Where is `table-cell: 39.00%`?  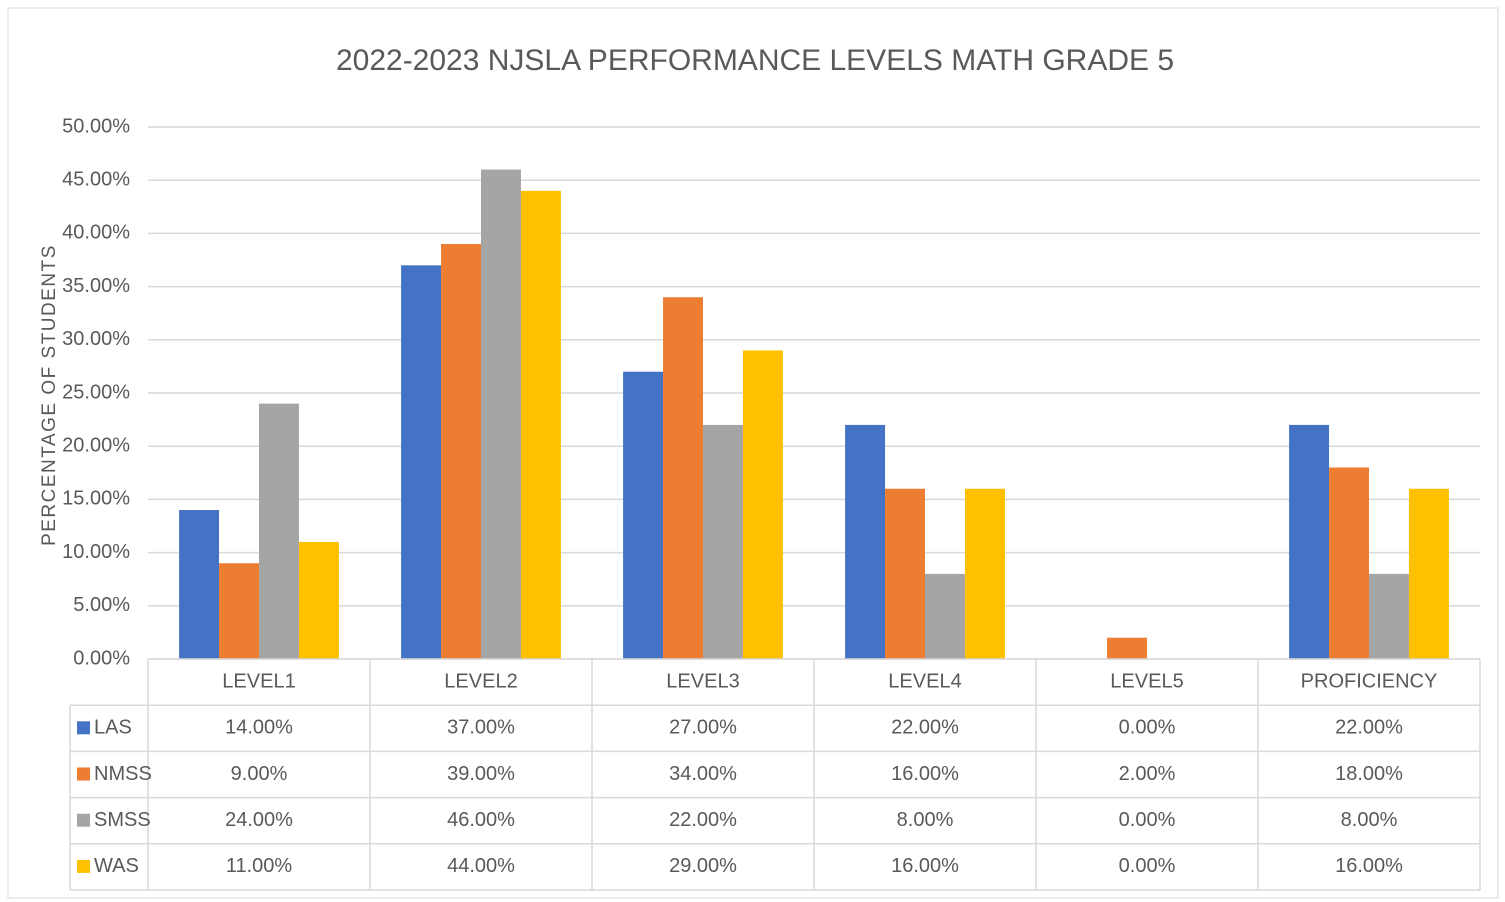
table-cell: 39.00% is located at coordinates (481, 774).